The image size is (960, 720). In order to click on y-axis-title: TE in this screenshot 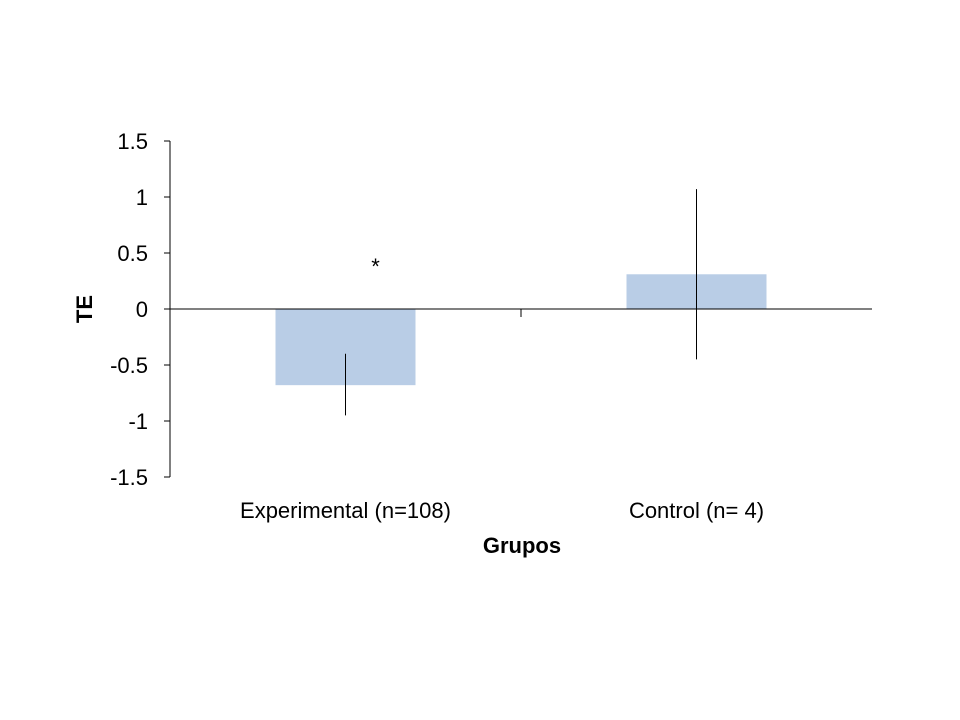, I will do `click(84, 309)`.